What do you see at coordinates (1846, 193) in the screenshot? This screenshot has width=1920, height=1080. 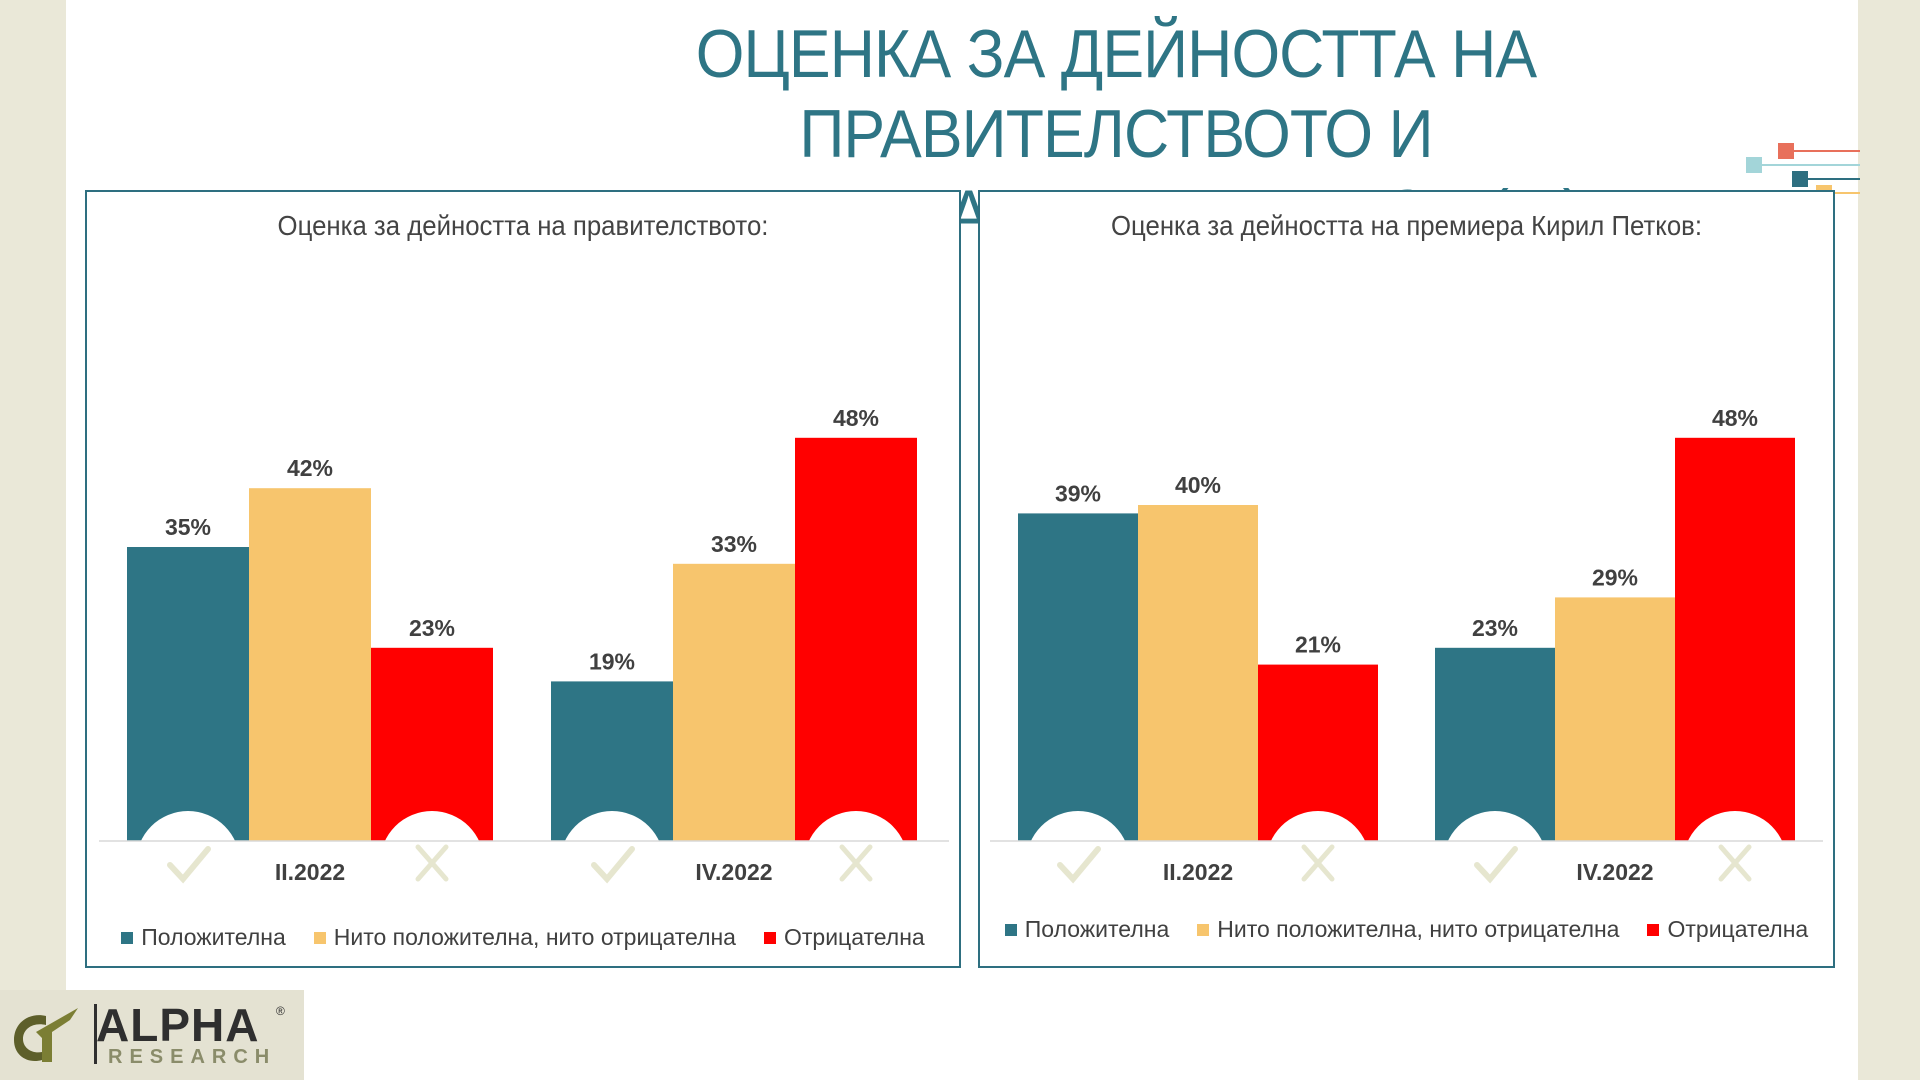 I see `deco-line-yellow` at bounding box center [1846, 193].